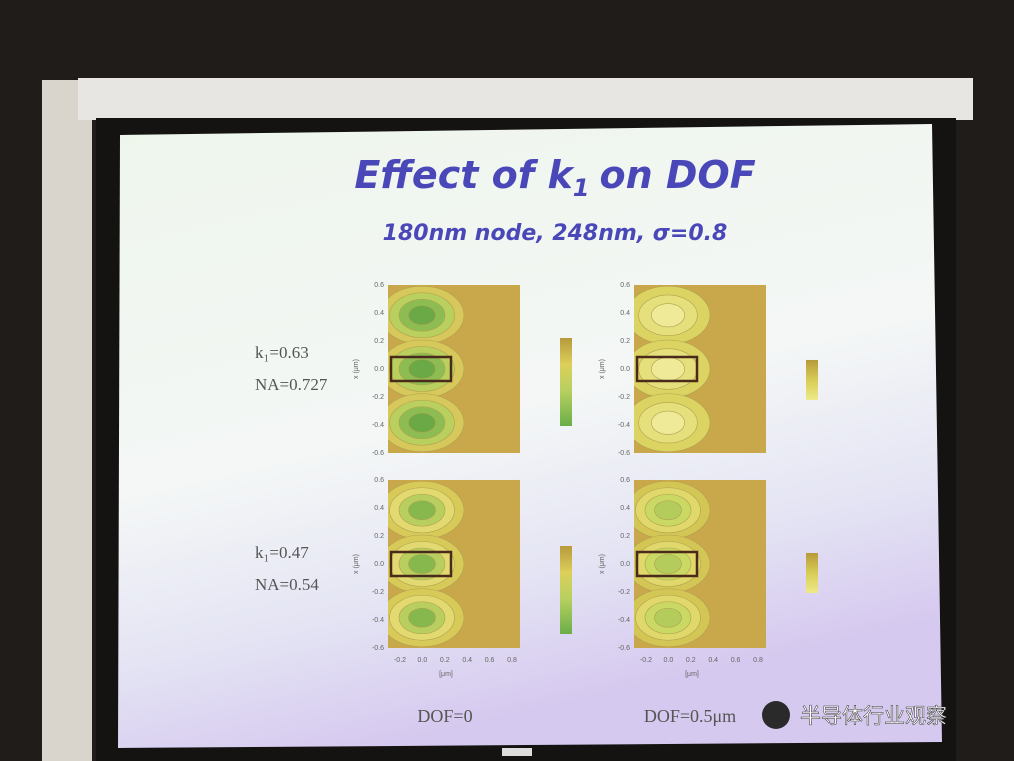  I want to click on title: Effect of k1 on DOF, so click(554, 177).